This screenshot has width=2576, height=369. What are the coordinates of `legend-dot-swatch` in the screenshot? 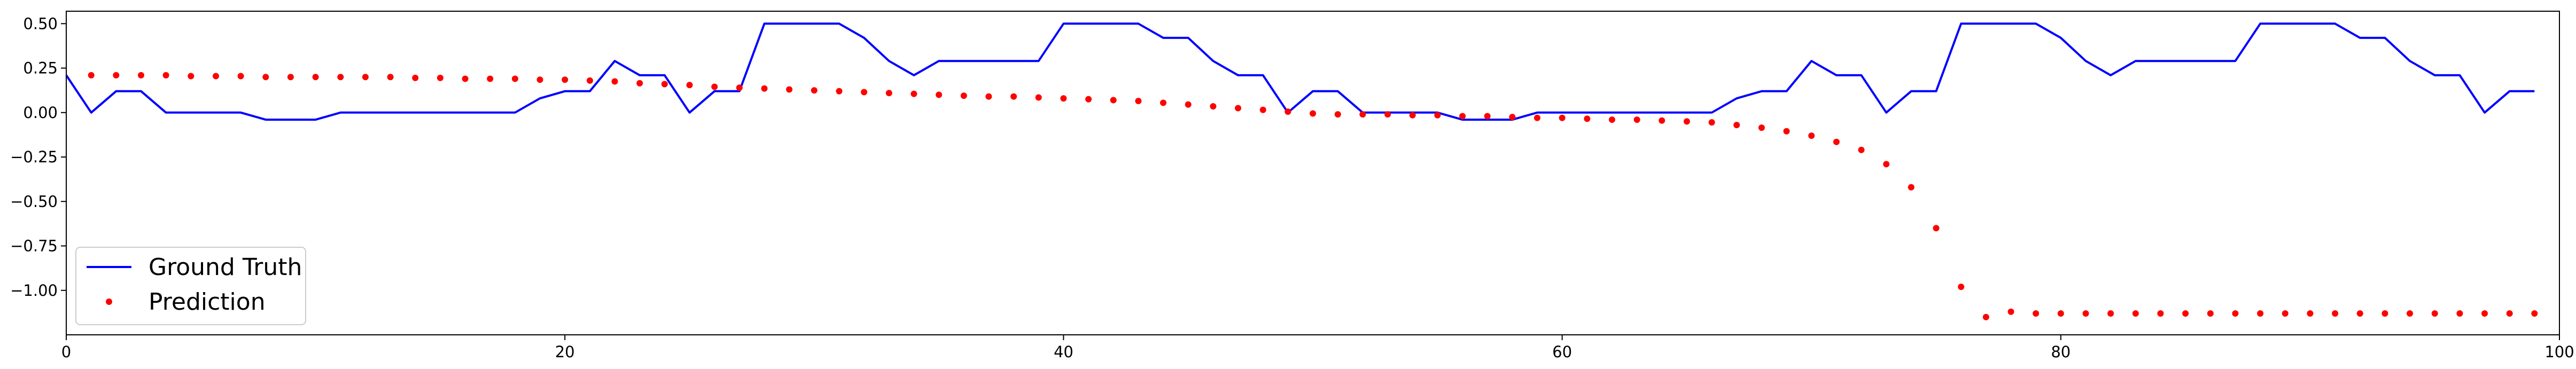 It's located at (109, 302).